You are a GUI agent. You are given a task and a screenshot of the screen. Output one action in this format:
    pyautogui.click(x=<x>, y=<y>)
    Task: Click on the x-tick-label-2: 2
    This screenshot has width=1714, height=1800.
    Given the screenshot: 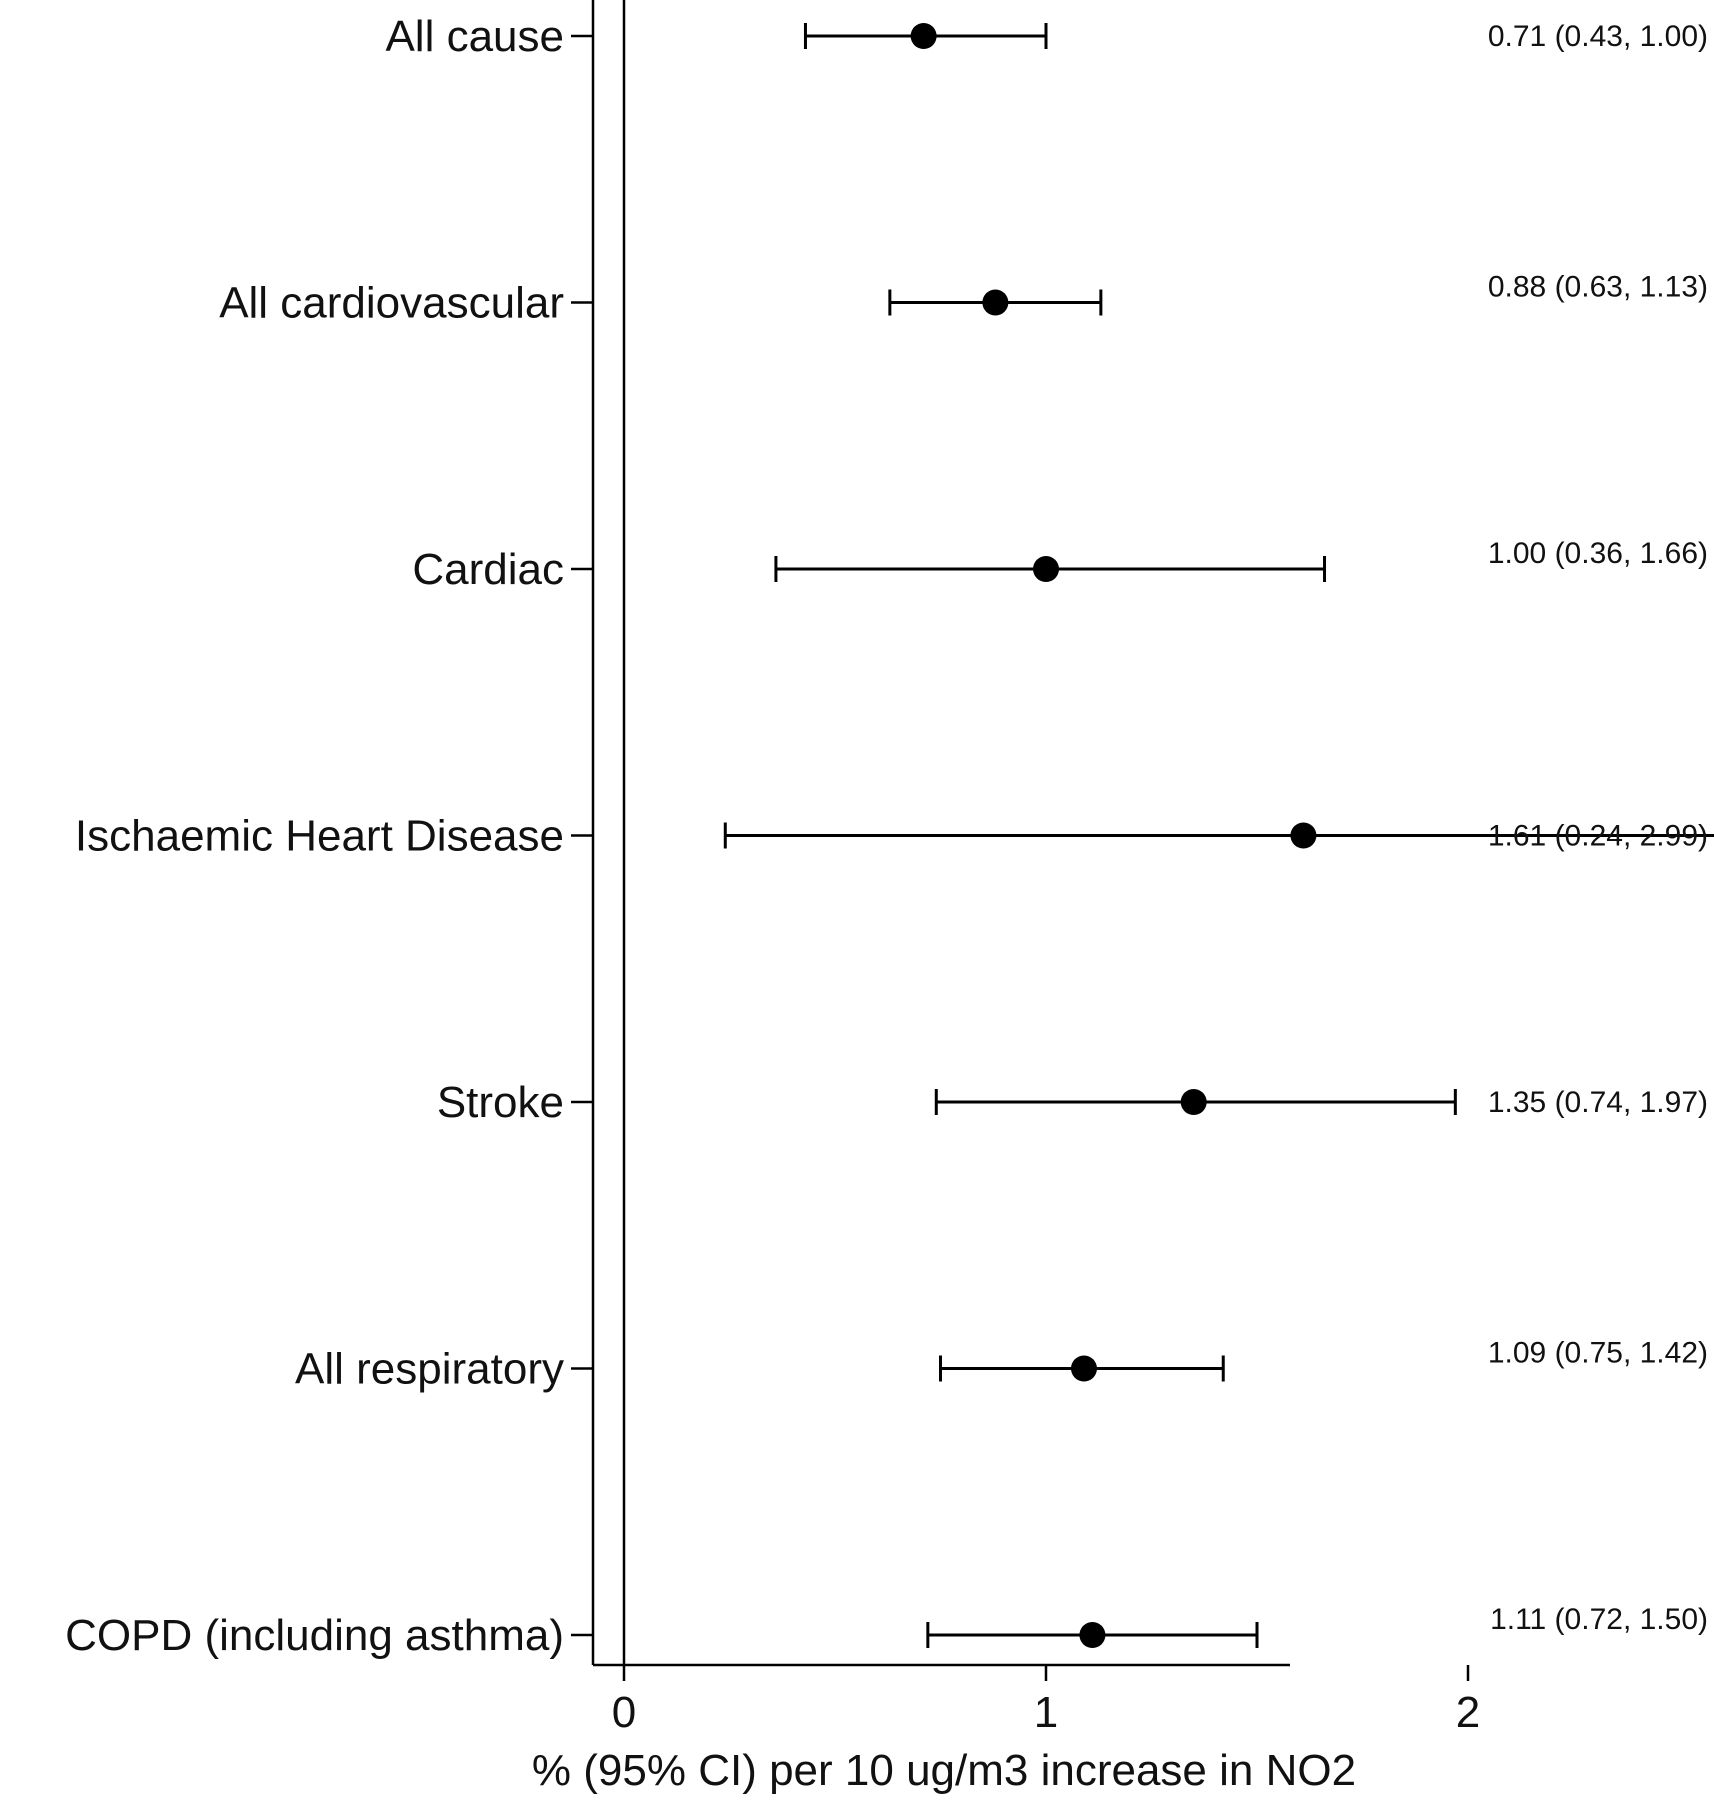 What is the action you would take?
    pyautogui.click(x=1468, y=1712)
    